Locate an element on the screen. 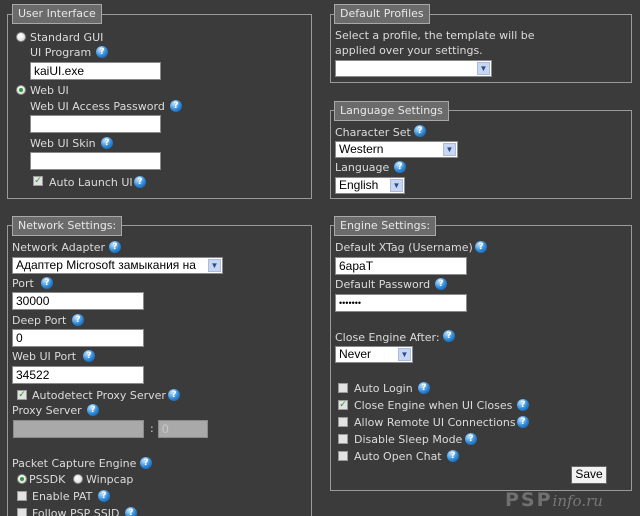 This screenshot has width=640, height=516. language-settings-fieldset is located at coordinates (481, 154).